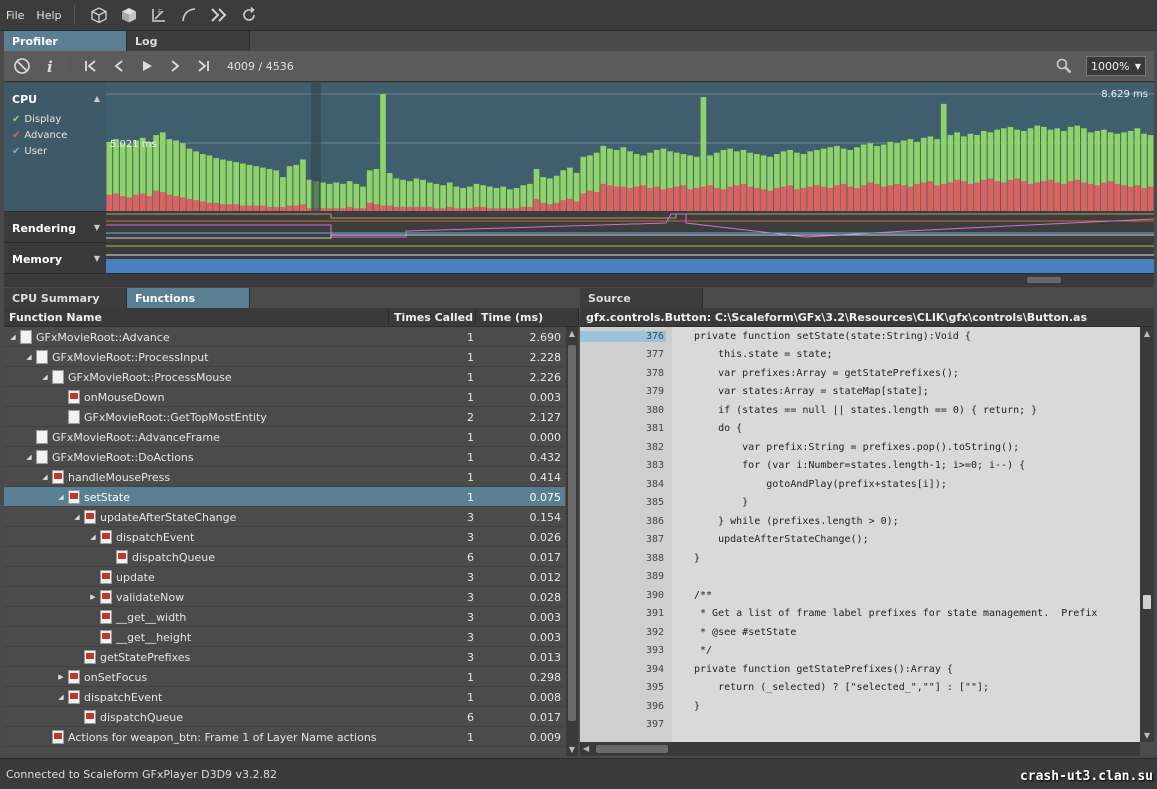  What do you see at coordinates (654, 595) in the screenshot?
I see `line-number: 390` at bounding box center [654, 595].